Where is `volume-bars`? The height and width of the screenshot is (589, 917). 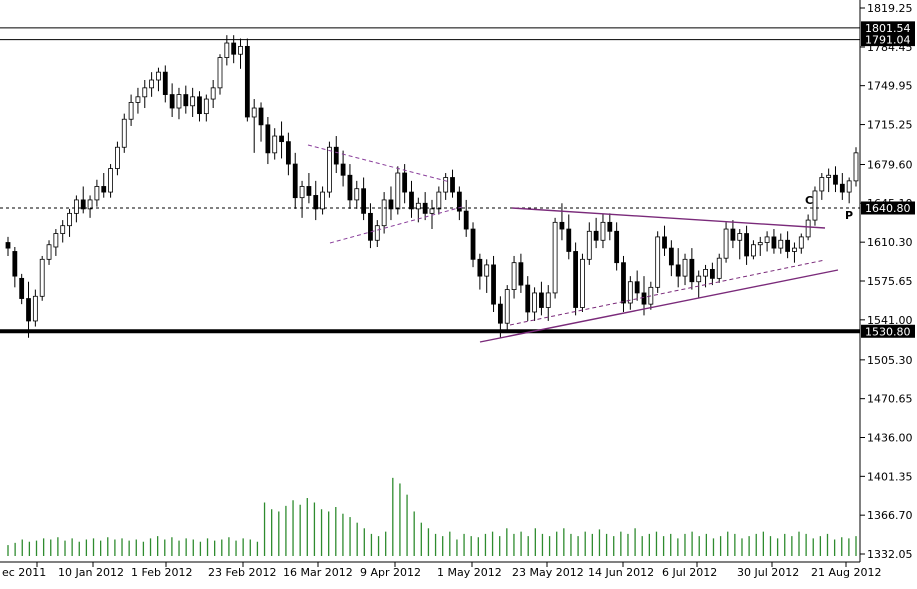 volume-bars is located at coordinates (432, 516).